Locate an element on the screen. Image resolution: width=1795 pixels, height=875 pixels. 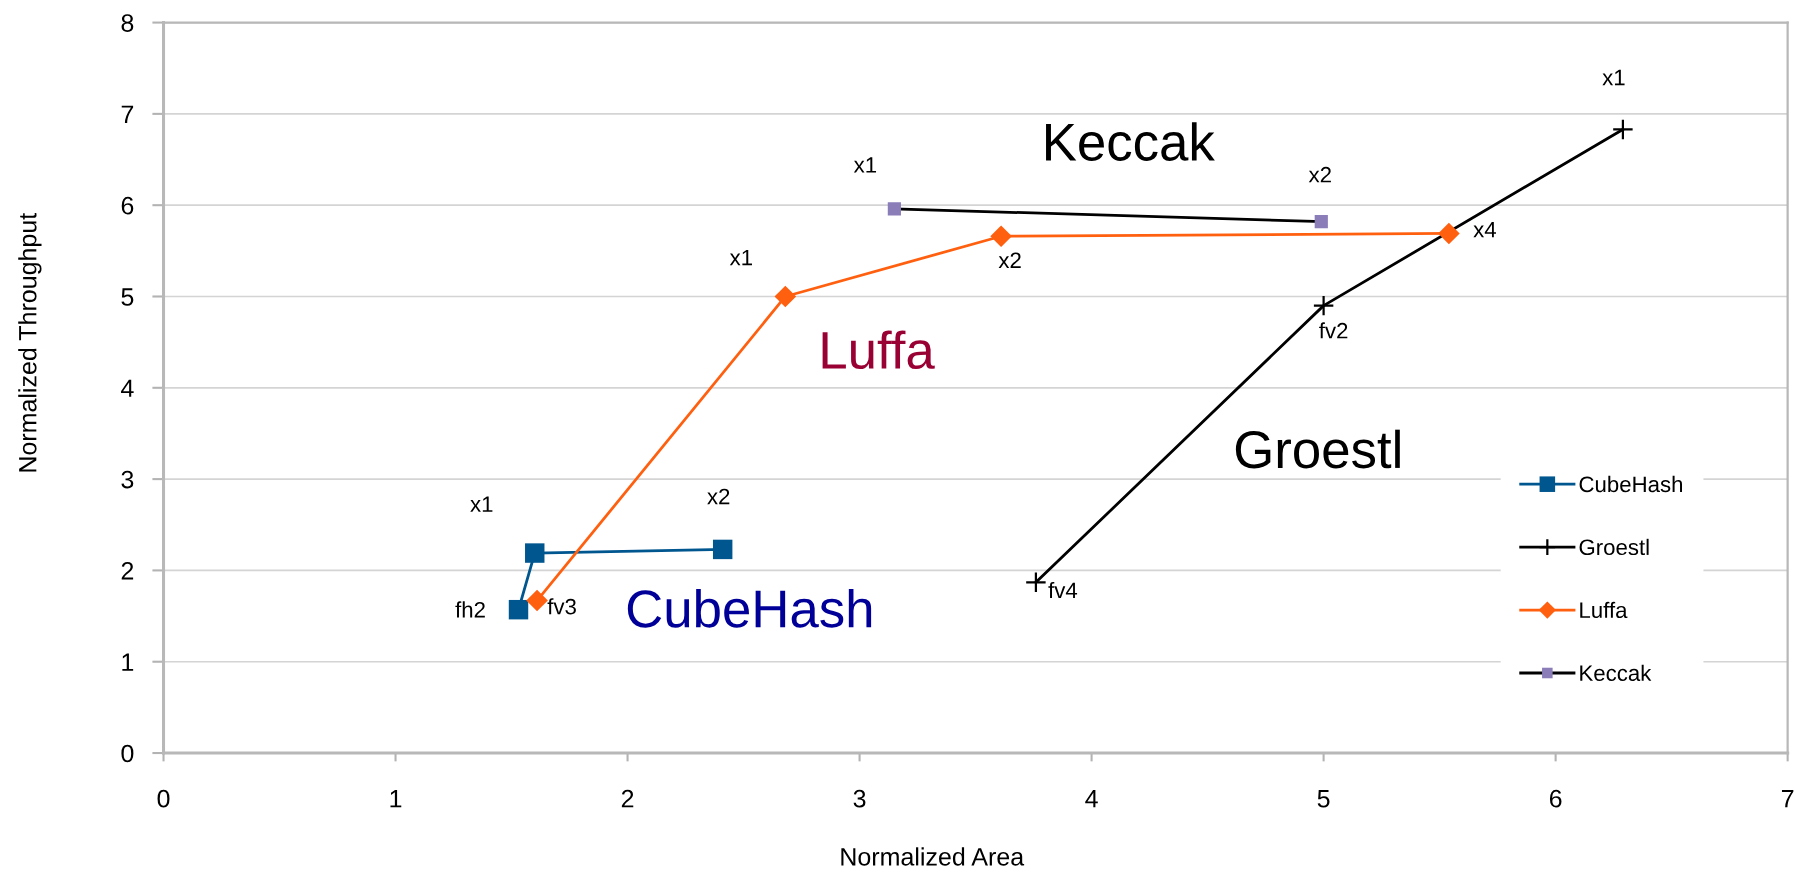
y-tick-label: 6 is located at coordinates (127, 205).